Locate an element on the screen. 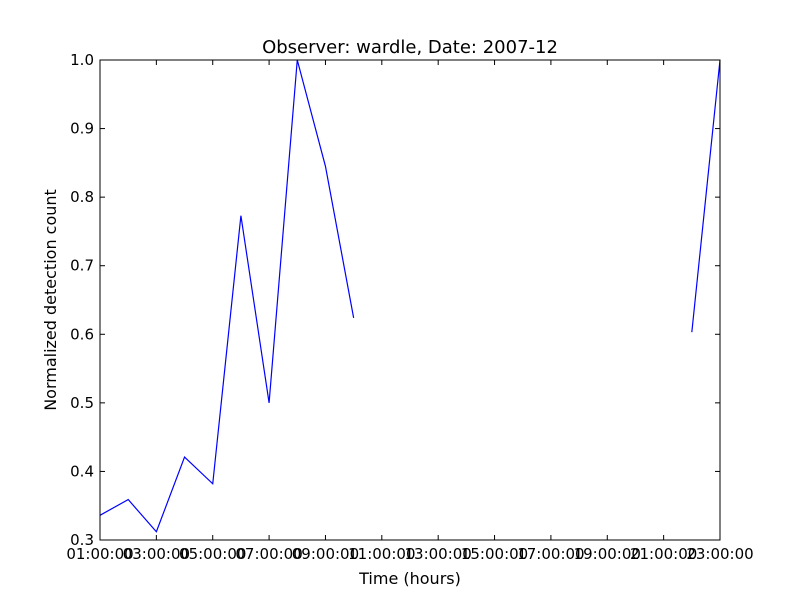  y-tick-label: 1.0 is located at coordinates (82, 60).